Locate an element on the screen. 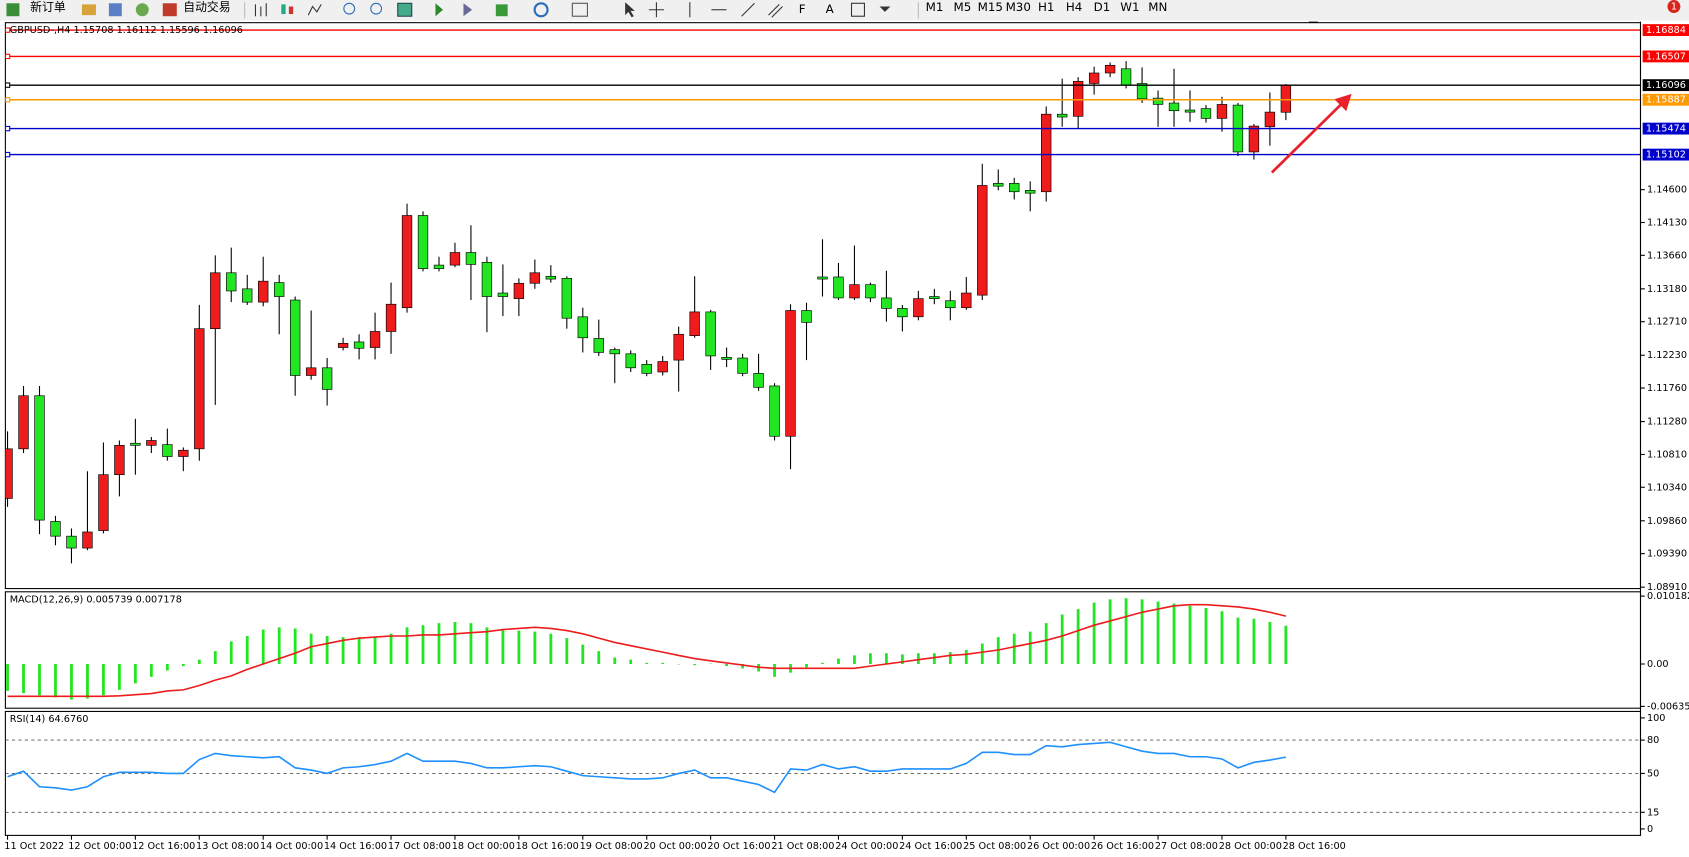  text-button: A is located at coordinates (830, 9).